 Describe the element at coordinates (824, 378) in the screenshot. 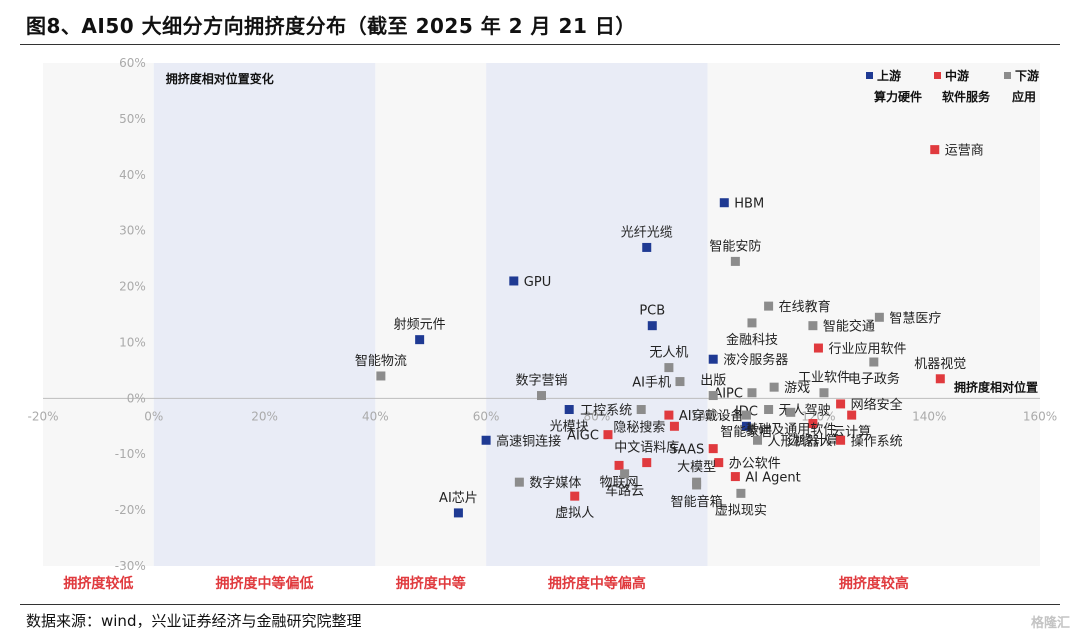

I see `point-label: 工业软件` at that location.